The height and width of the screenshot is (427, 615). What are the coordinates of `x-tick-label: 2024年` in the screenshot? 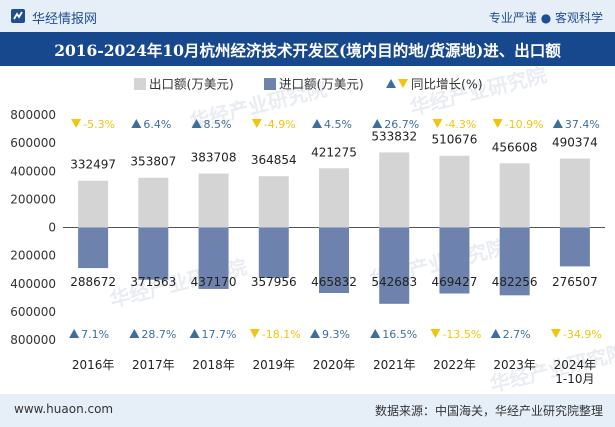 It's located at (575, 365).